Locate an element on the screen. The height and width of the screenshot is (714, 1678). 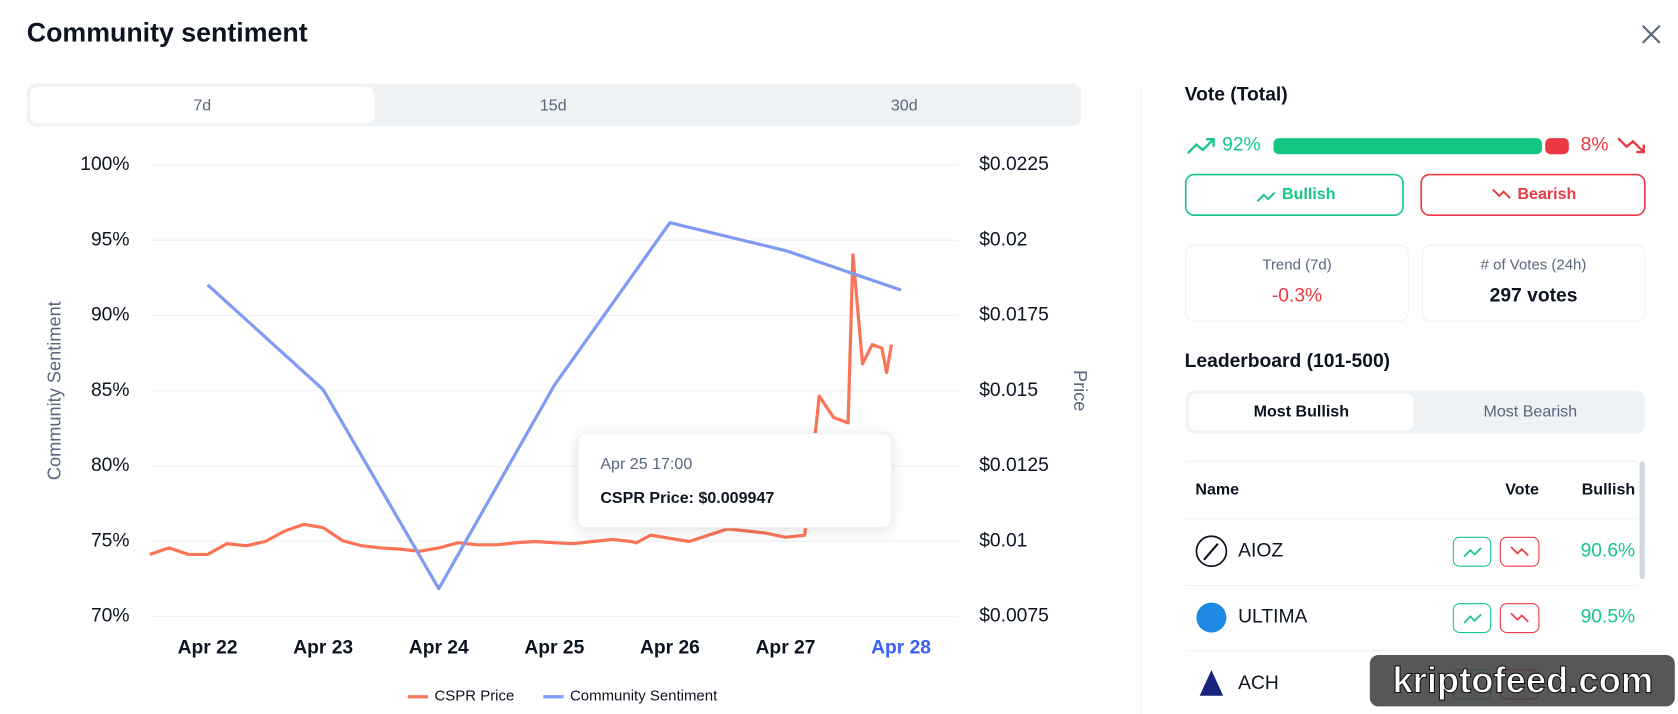
column-header: Name is located at coordinates (1217, 489).